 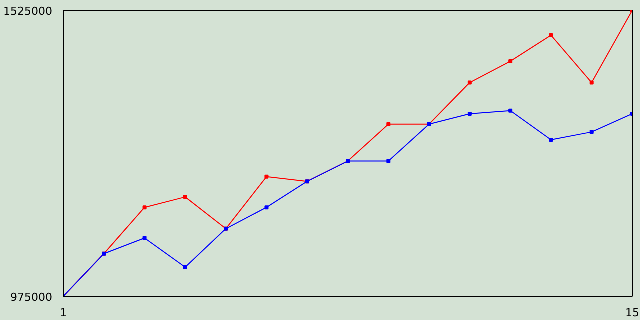 I want to click on x-tick-label: 15, so click(x=633, y=313).